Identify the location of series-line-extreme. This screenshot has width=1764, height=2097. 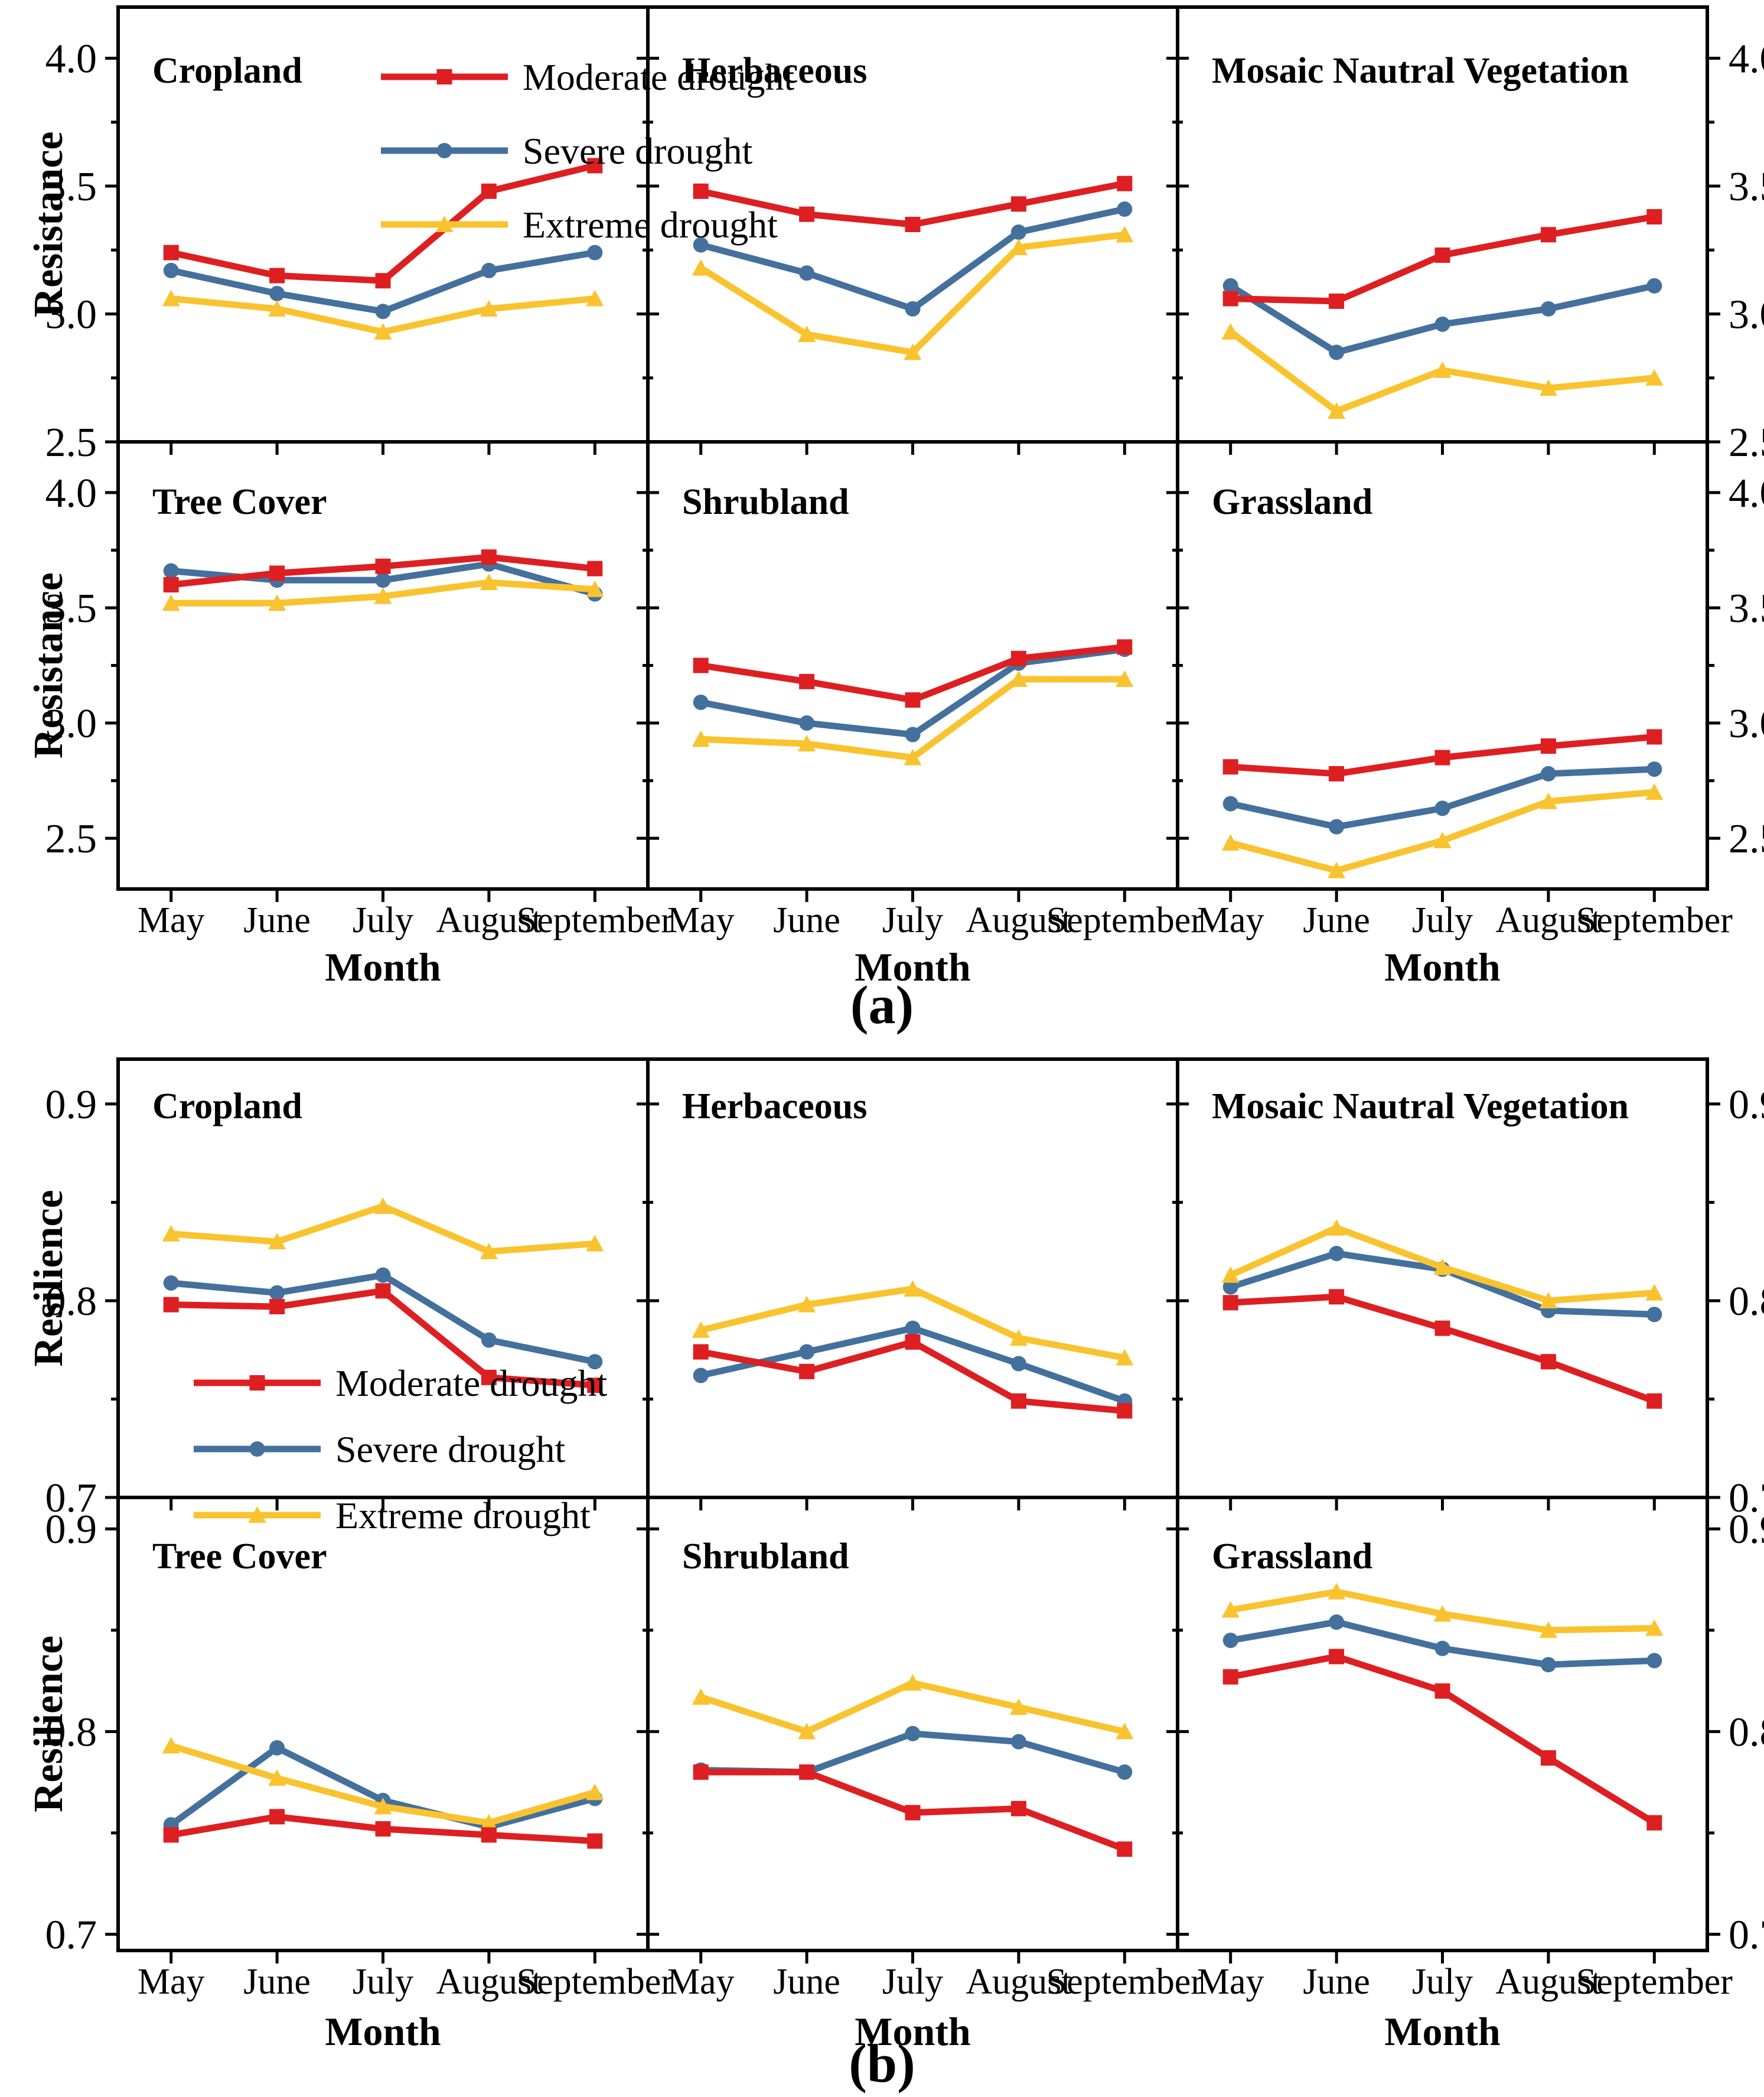
(912, 718).